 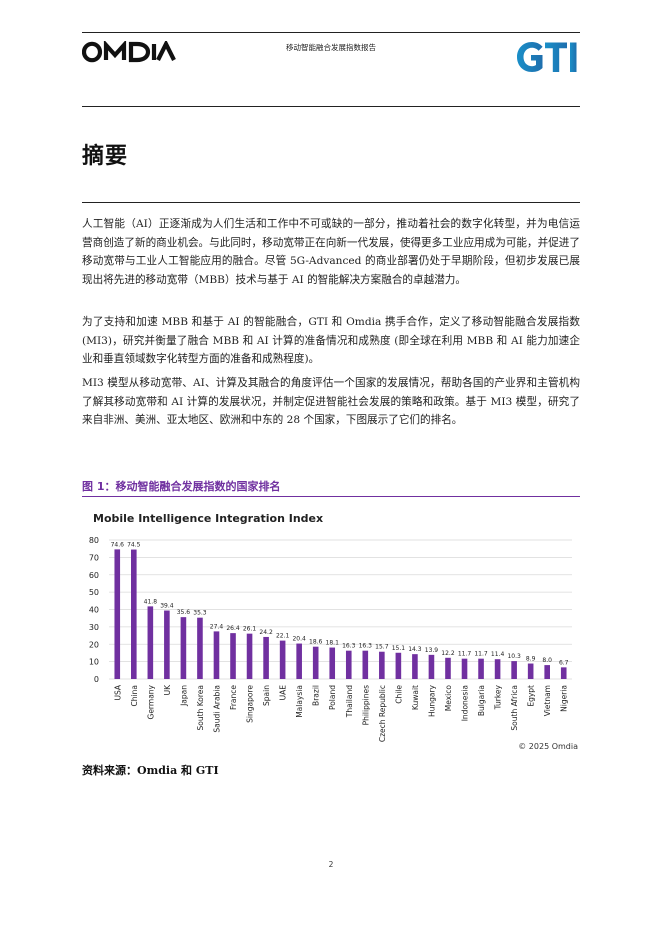 What do you see at coordinates (465, 703) in the screenshot?
I see `x-tick-label: Indonesia` at bounding box center [465, 703].